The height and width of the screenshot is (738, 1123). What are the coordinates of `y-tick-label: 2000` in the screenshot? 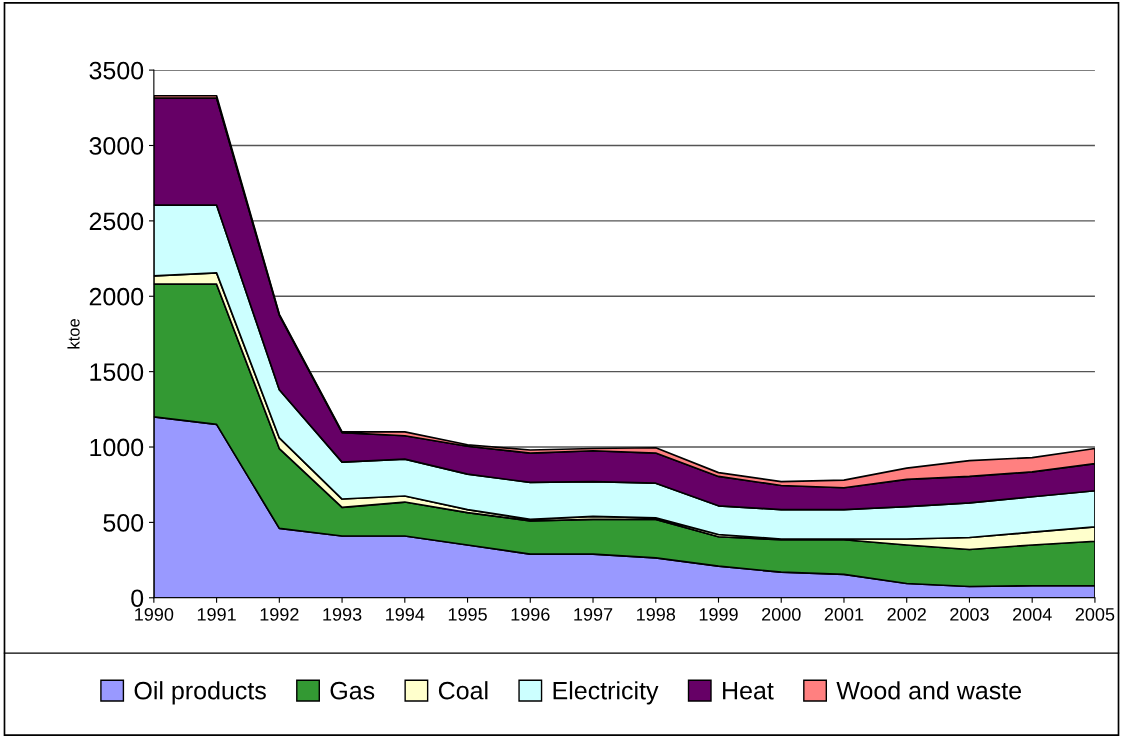 It's located at (116, 296).